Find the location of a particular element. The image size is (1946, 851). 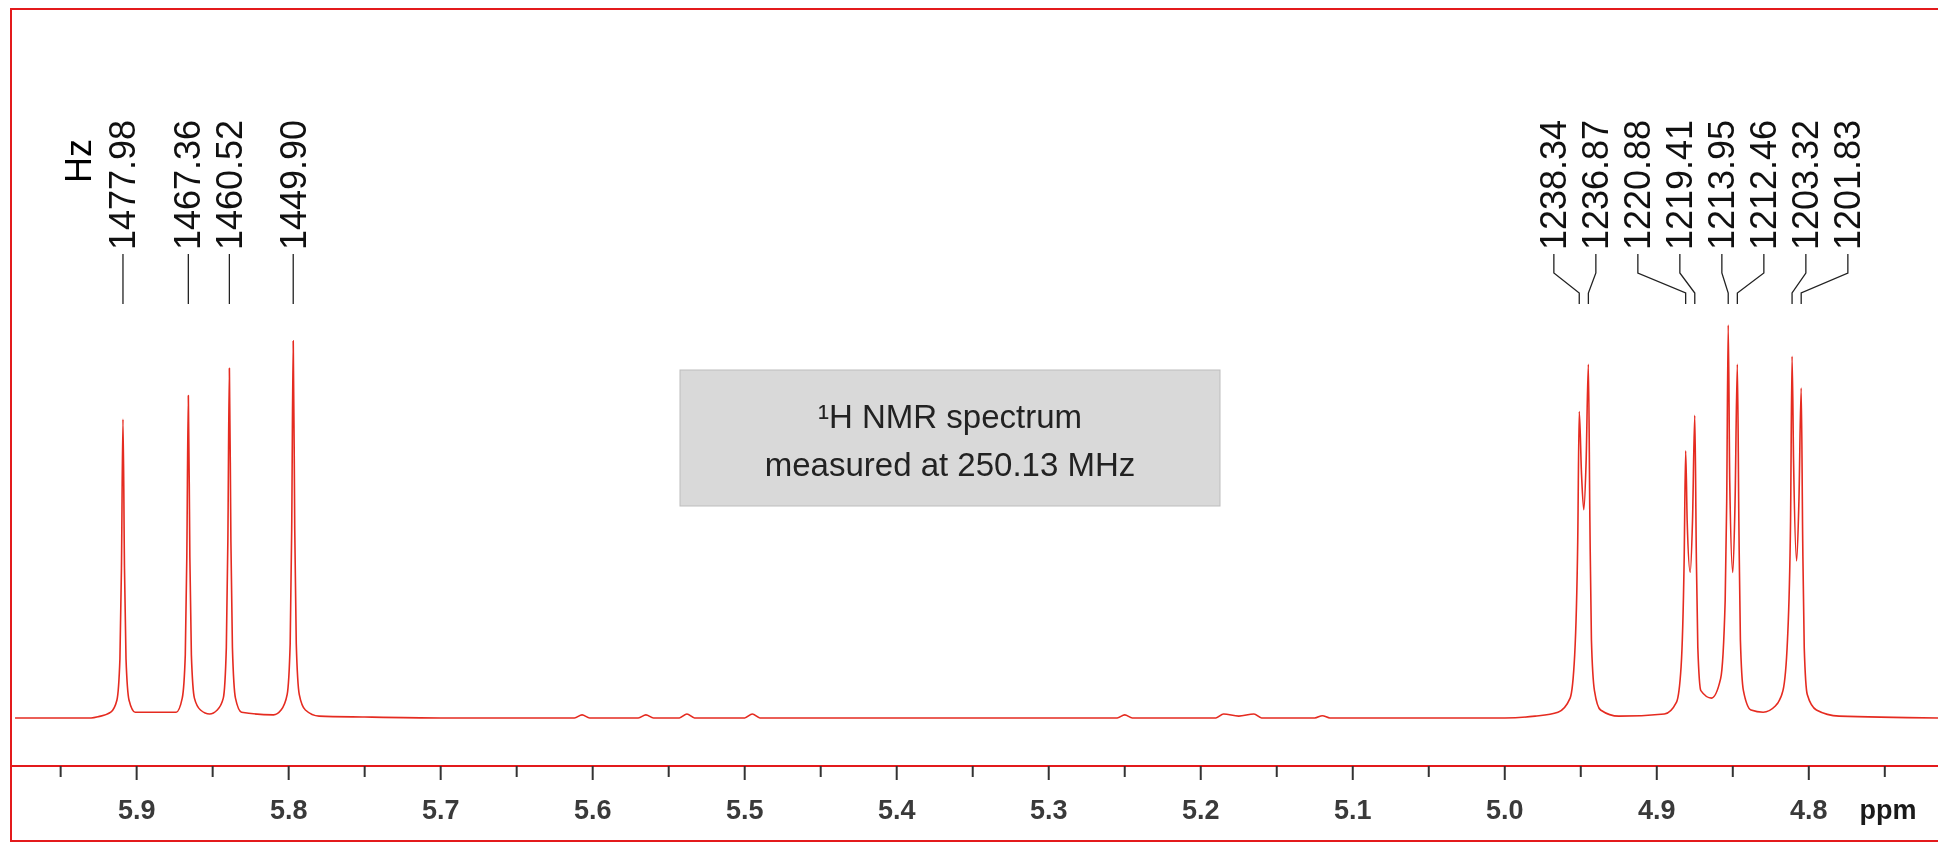

annotation: 1460.52 is located at coordinates (230, 184).